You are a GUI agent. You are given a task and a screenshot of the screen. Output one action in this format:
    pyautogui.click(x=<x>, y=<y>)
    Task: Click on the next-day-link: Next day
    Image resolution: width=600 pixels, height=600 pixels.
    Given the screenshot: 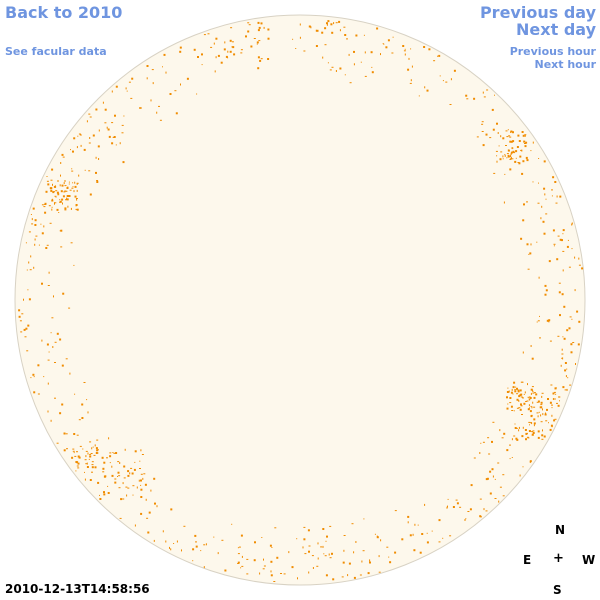 What is the action you would take?
    pyautogui.click(x=556, y=29)
    